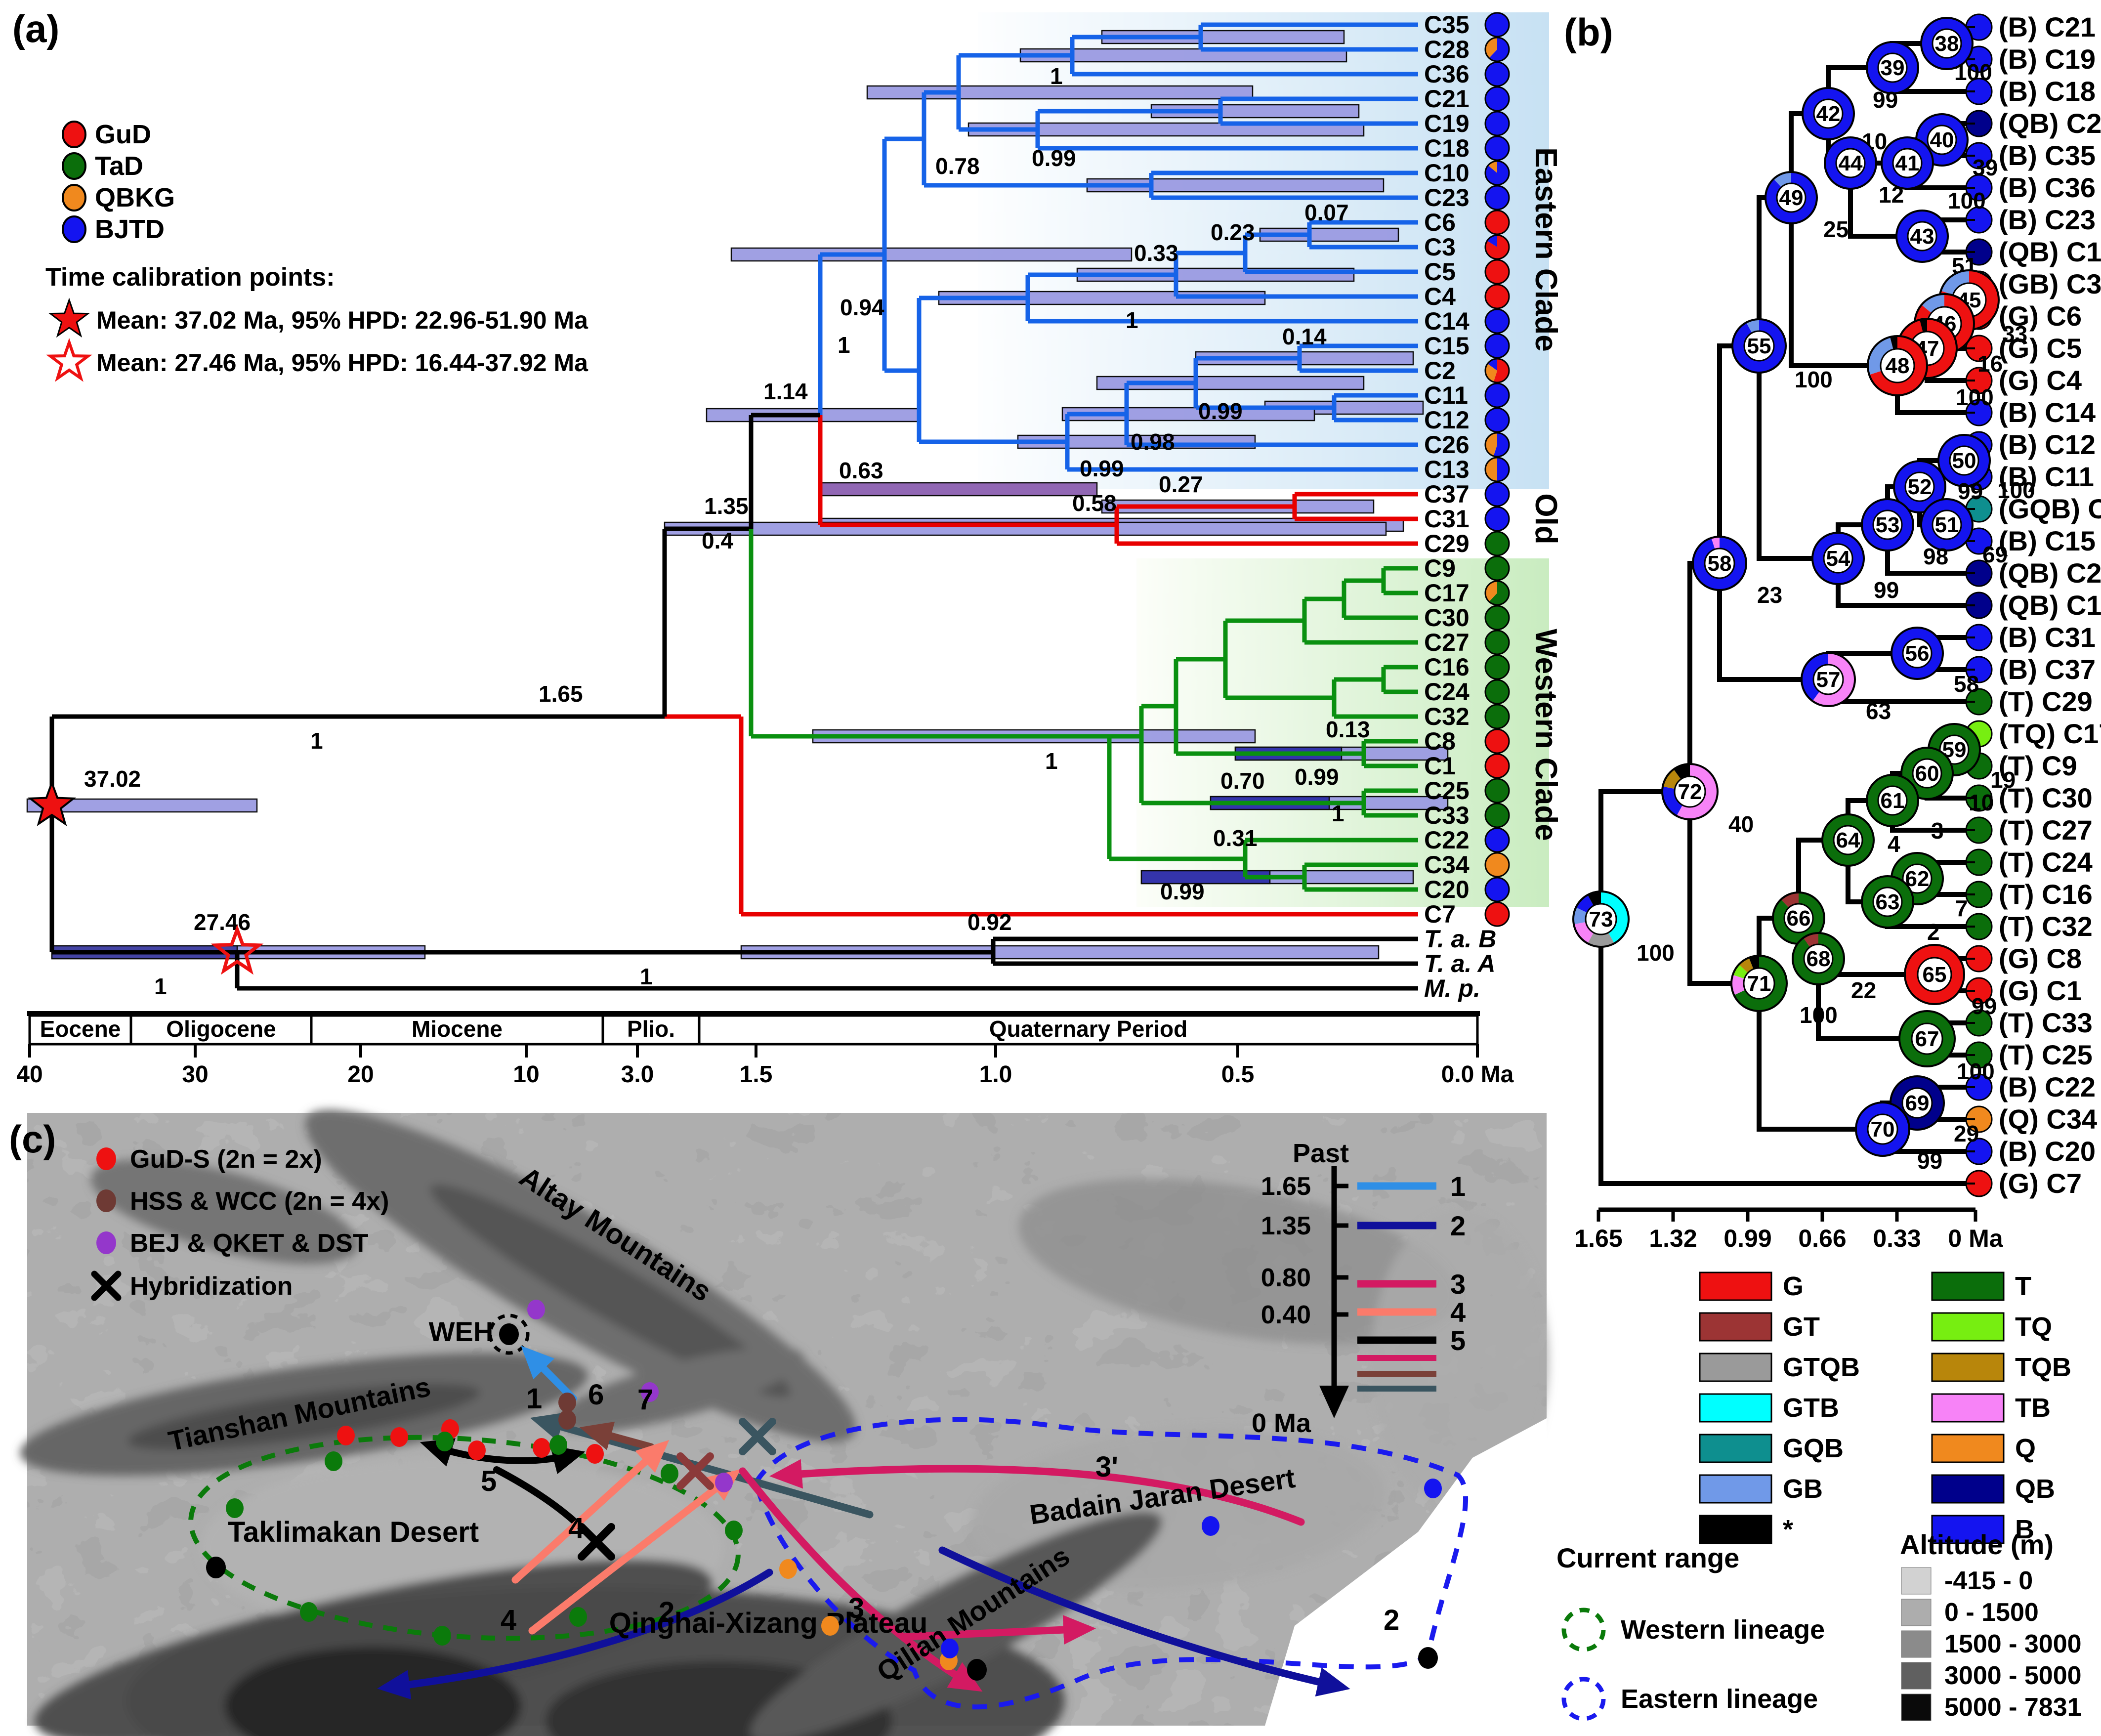 The width and height of the screenshot is (2101, 1736). I want to click on node-age: 0.07, so click(1326, 213).